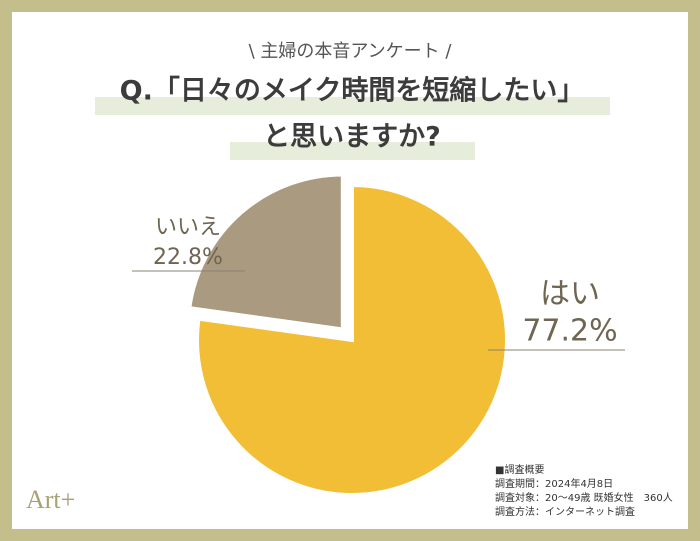 Image resolution: width=700 pixels, height=541 pixels. What do you see at coordinates (352, 91) in the screenshot?
I see `title-line: Q.「日々のメイク時間を短縮したい」` at bounding box center [352, 91].